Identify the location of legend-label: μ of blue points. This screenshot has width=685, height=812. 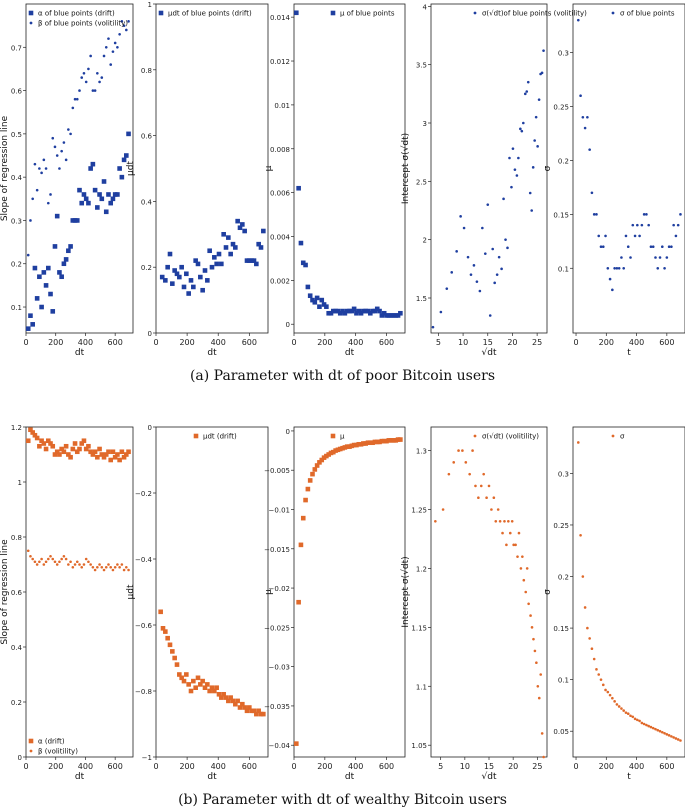
(367, 14).